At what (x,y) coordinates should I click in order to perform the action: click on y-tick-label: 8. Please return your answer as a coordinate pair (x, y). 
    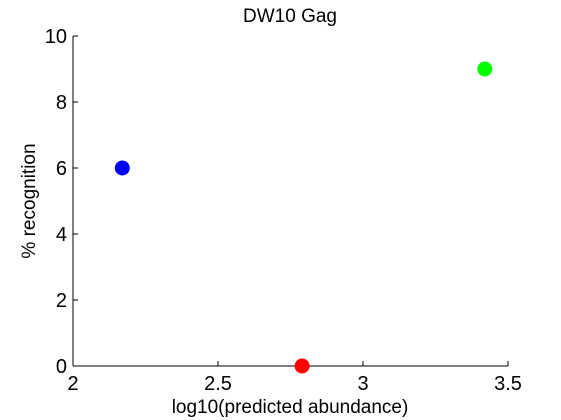
    Looking at the image, I should click on (61, 103).